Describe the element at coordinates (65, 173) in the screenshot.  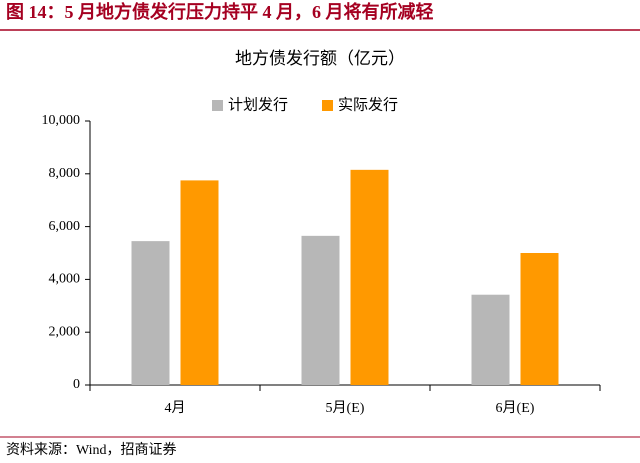
I see `y-tick-label: 8,000` at that location.